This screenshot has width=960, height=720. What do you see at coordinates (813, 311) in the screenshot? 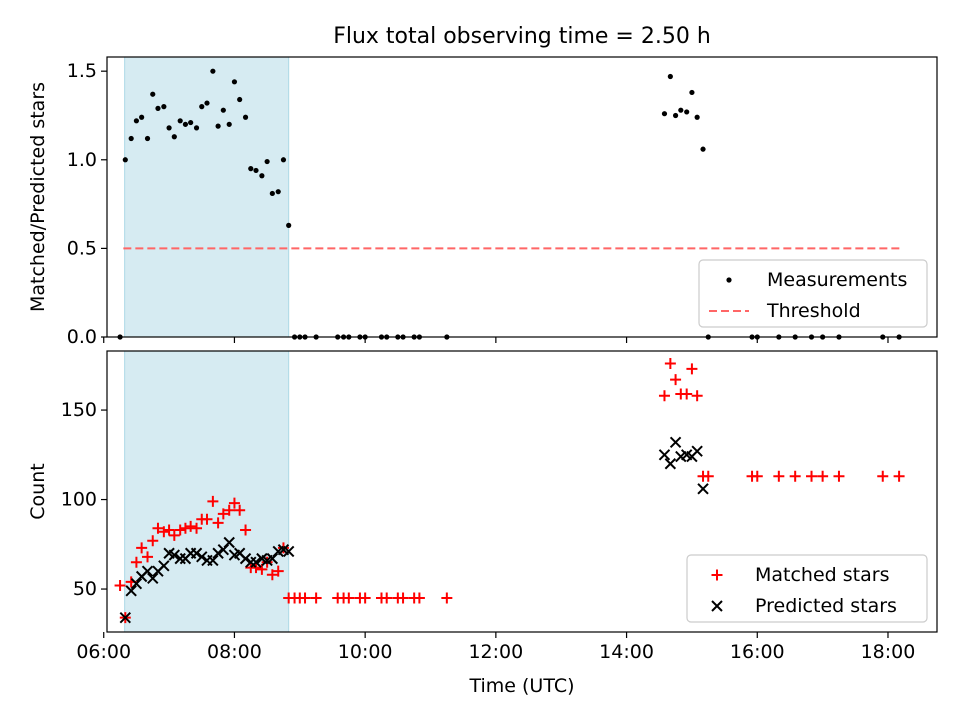
I see `legend-label: Threshold` at bounding box center [813, 311].